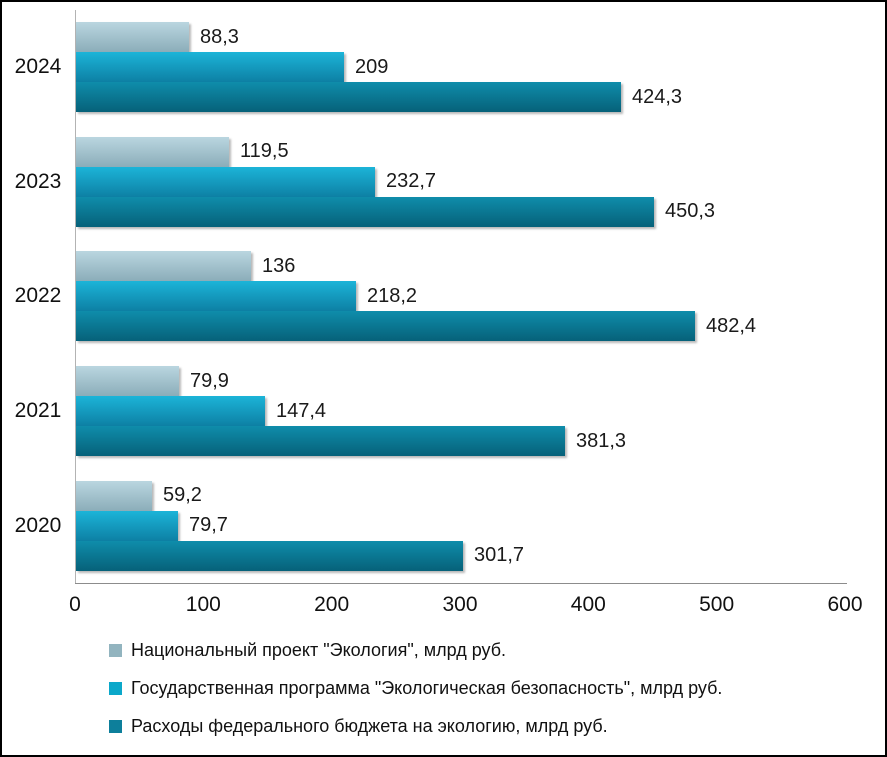 The width and height of the screenshot is (887, 757). Describe the element at coordinates (203, 604) in the screenshot. I see `x-axis-tick-100: 100` at that location.